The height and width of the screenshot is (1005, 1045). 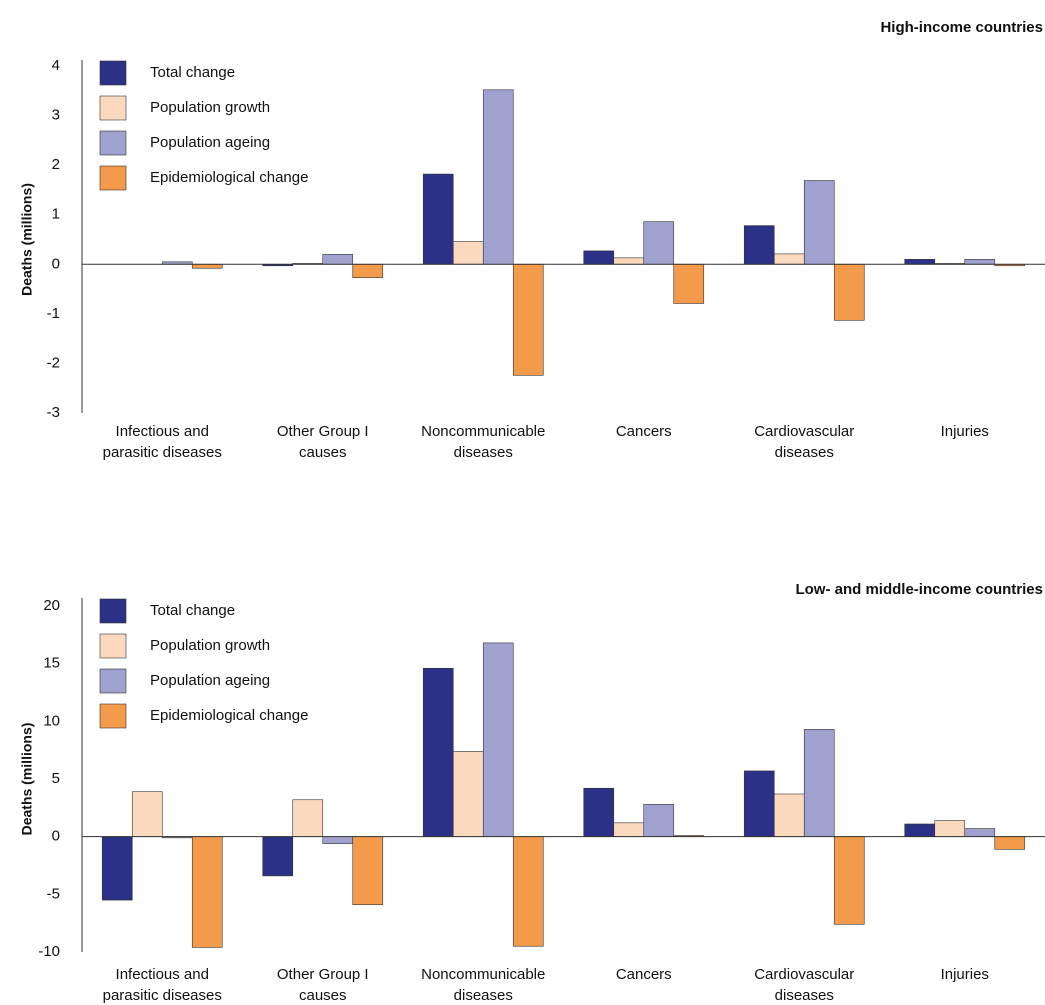 I want to click on y-tick-label: -3, so click(x=53, y=412).